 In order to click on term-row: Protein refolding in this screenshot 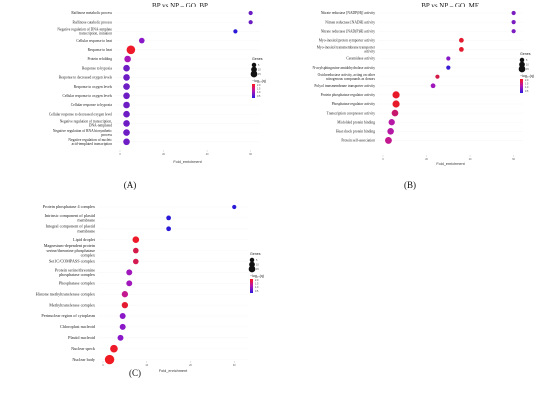, I will do `click(174, 59)`.